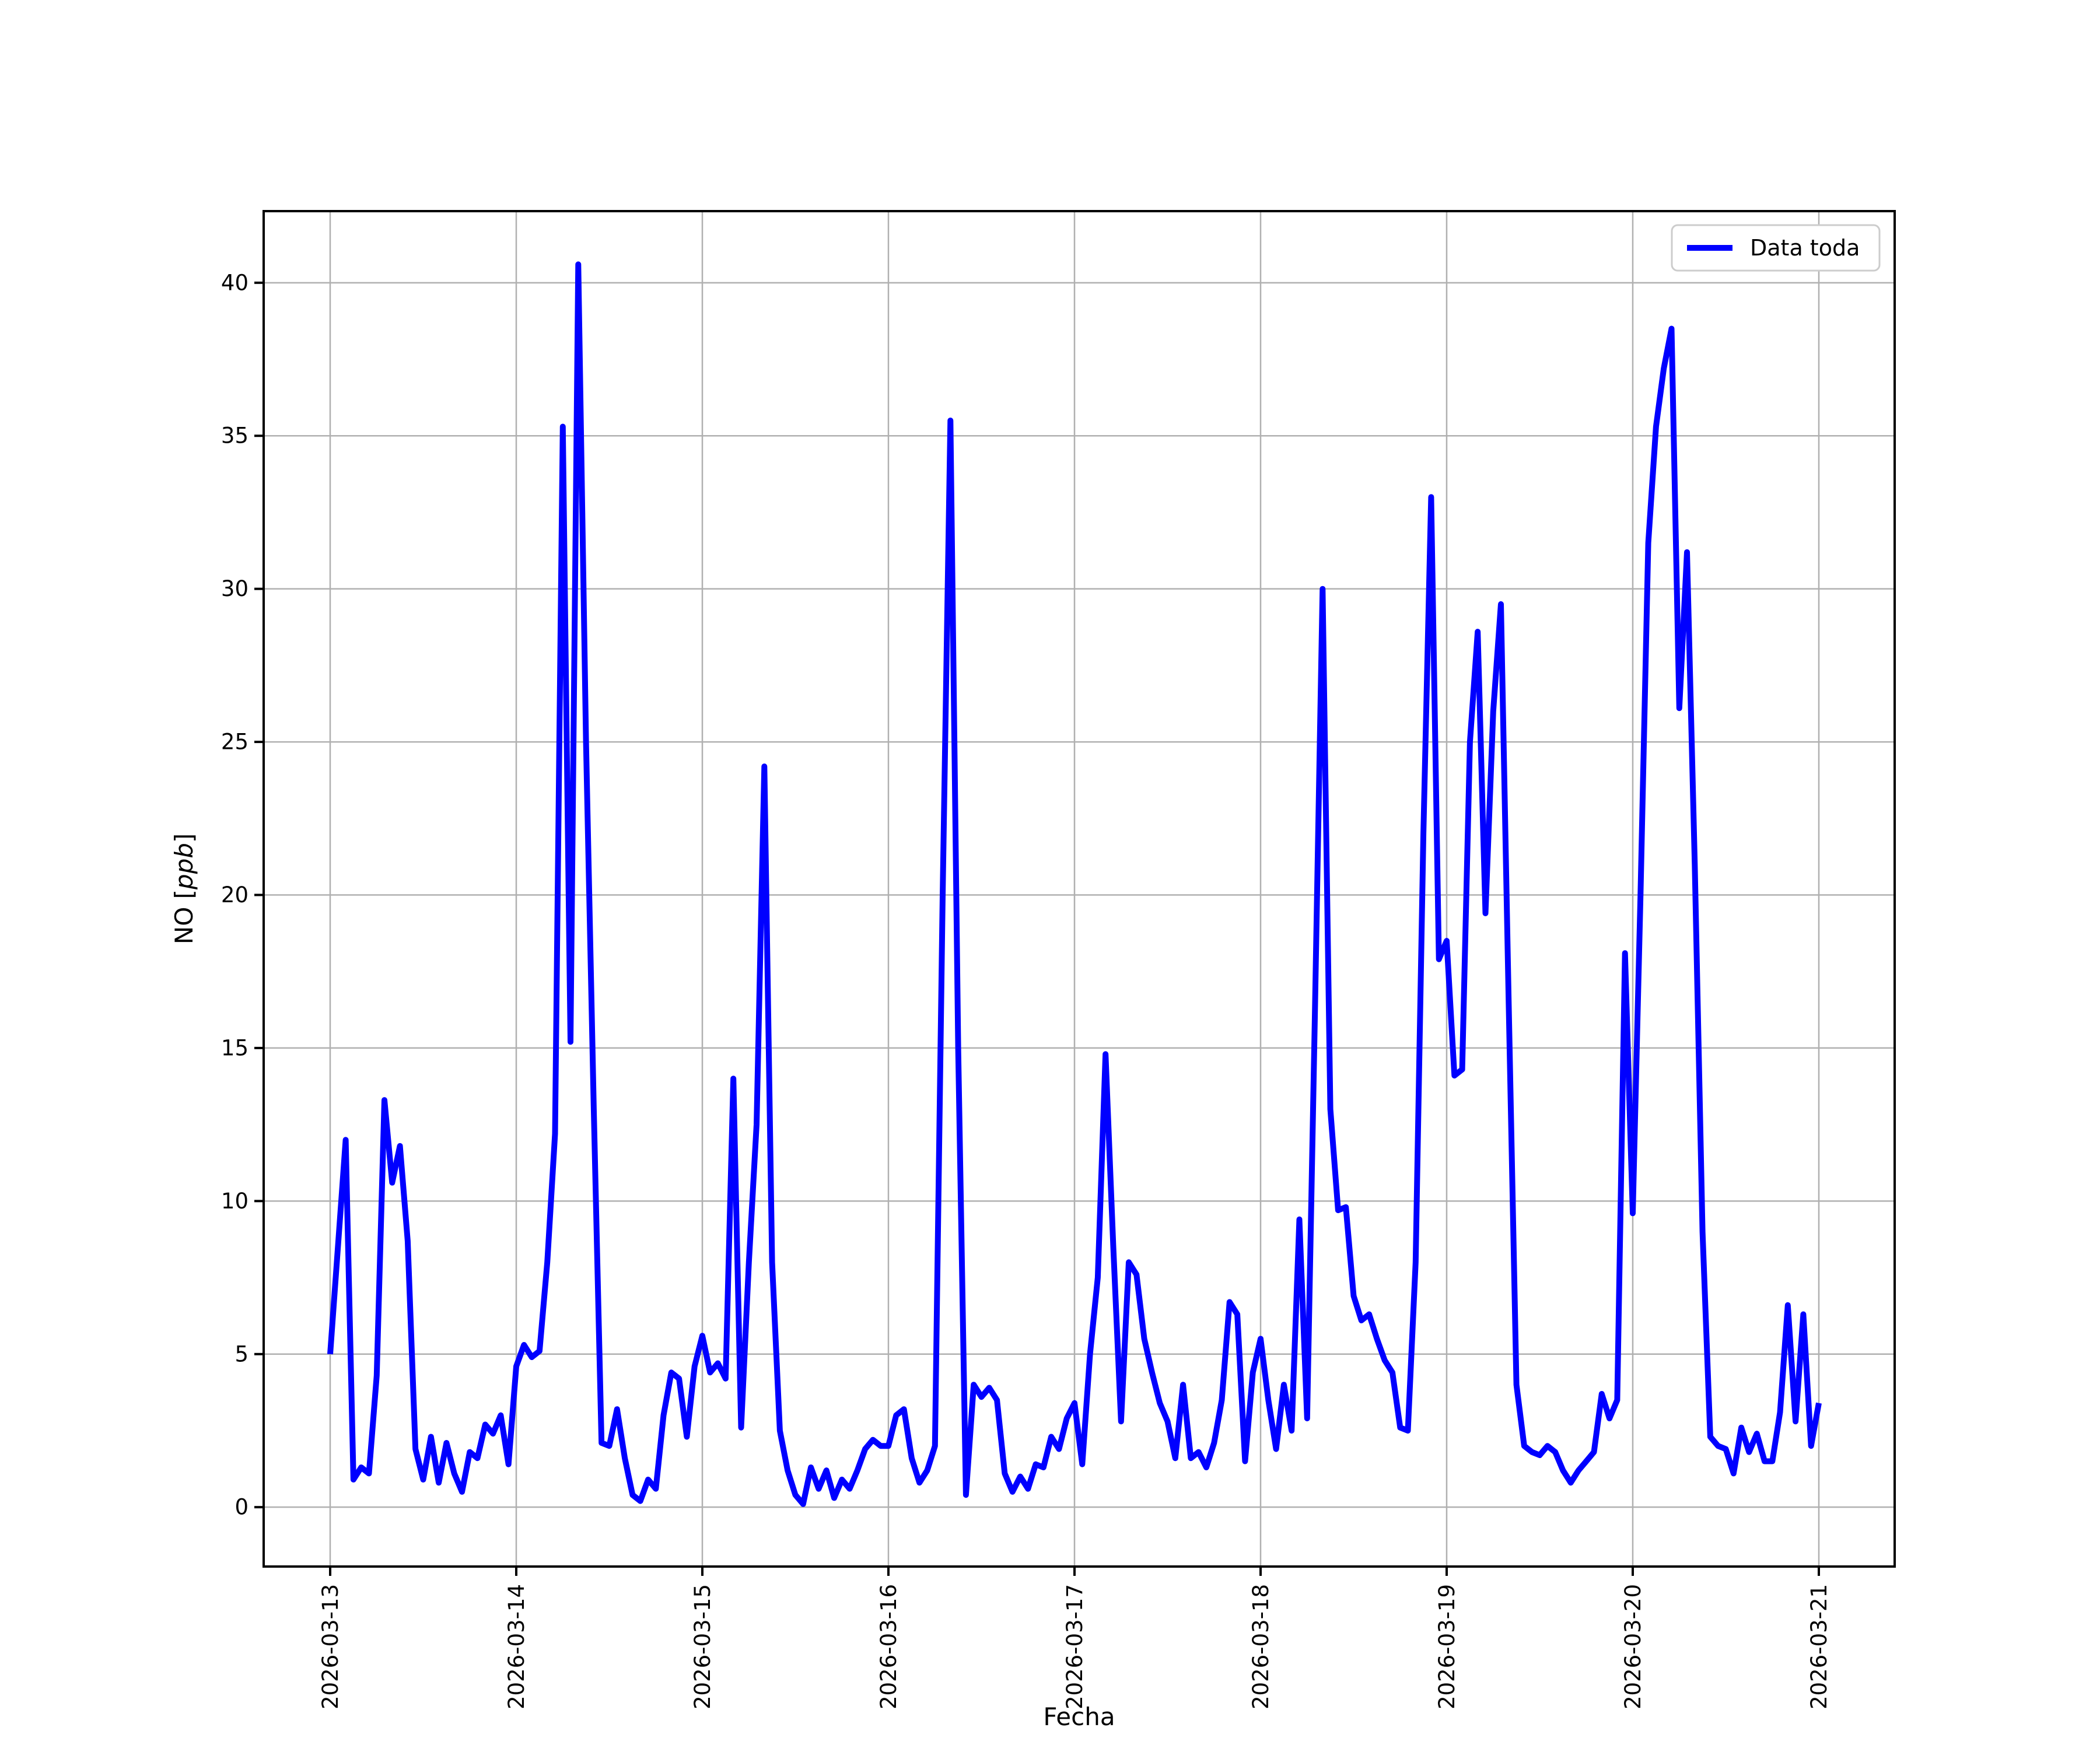 The image size is (2100, 1752). I want to click on legend-frame, so click(1776, 248).